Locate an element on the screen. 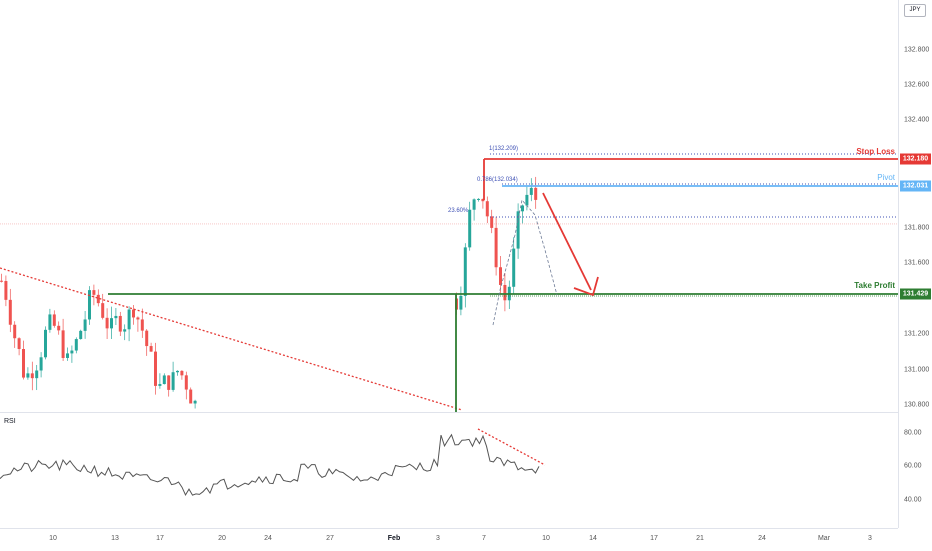  stop-loss-price-badge: 132.180 is located at coordinates (915, 159).